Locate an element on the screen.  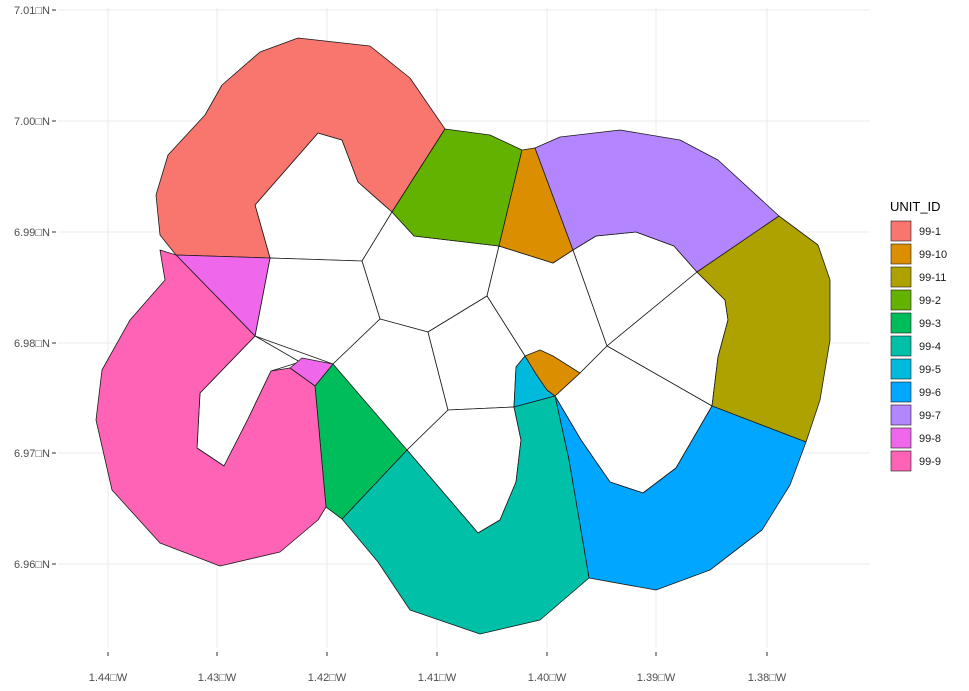
legend-item: 99-4 is located at coordinates (915, 346).